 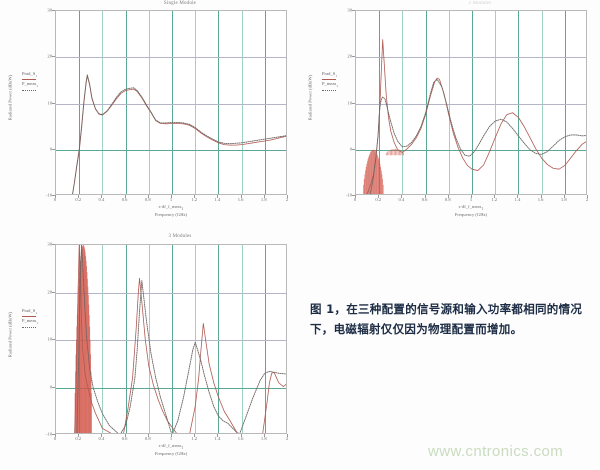 I want to click on chart-legend: Prad_S1 P_meas1, so click(x=30, y=82).